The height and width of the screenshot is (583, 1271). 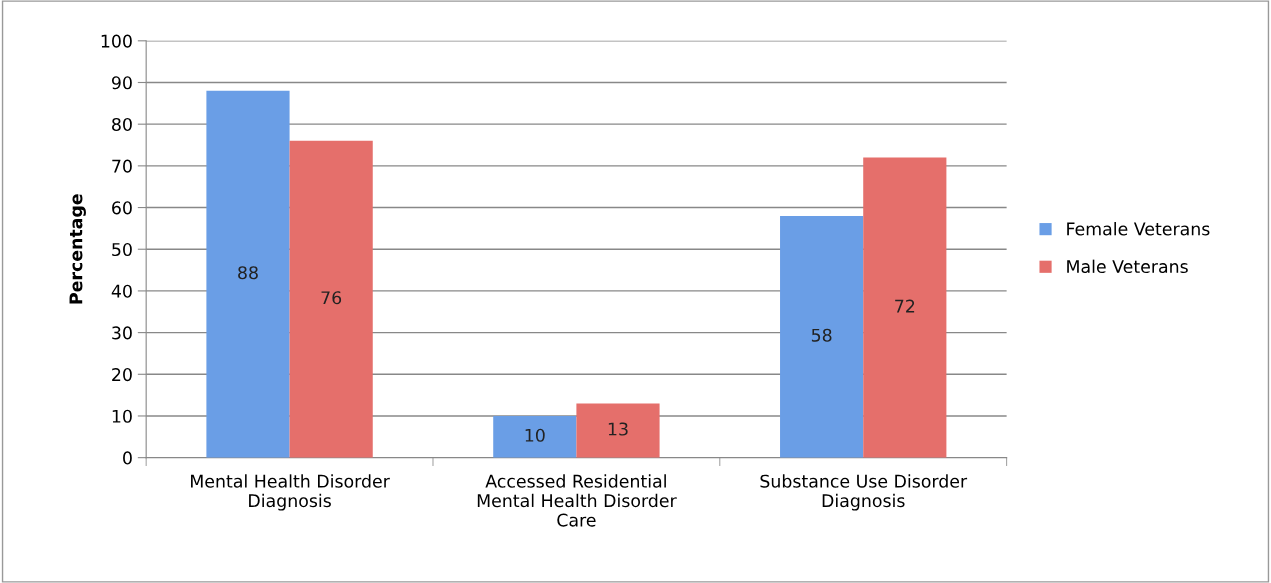 I want to click on data-label: 10, so click(x=535, y=435).